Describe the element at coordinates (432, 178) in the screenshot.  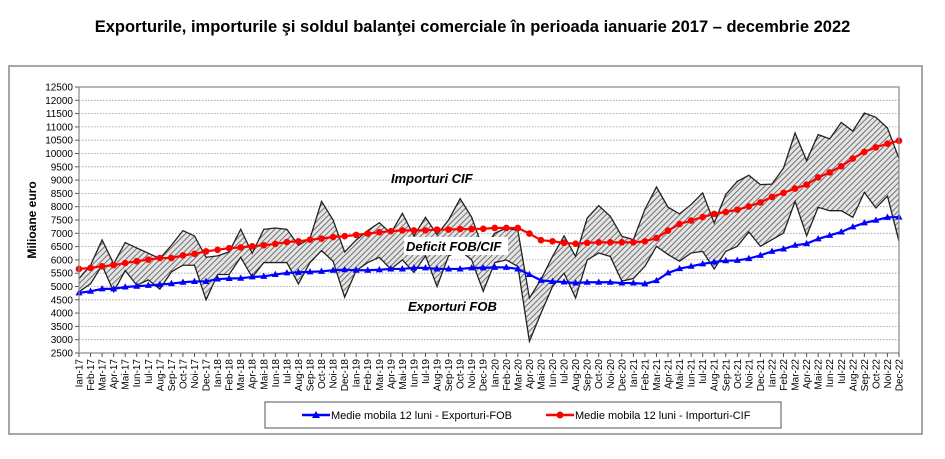
I see `annotation-imports: Importuri CIF` at that location.